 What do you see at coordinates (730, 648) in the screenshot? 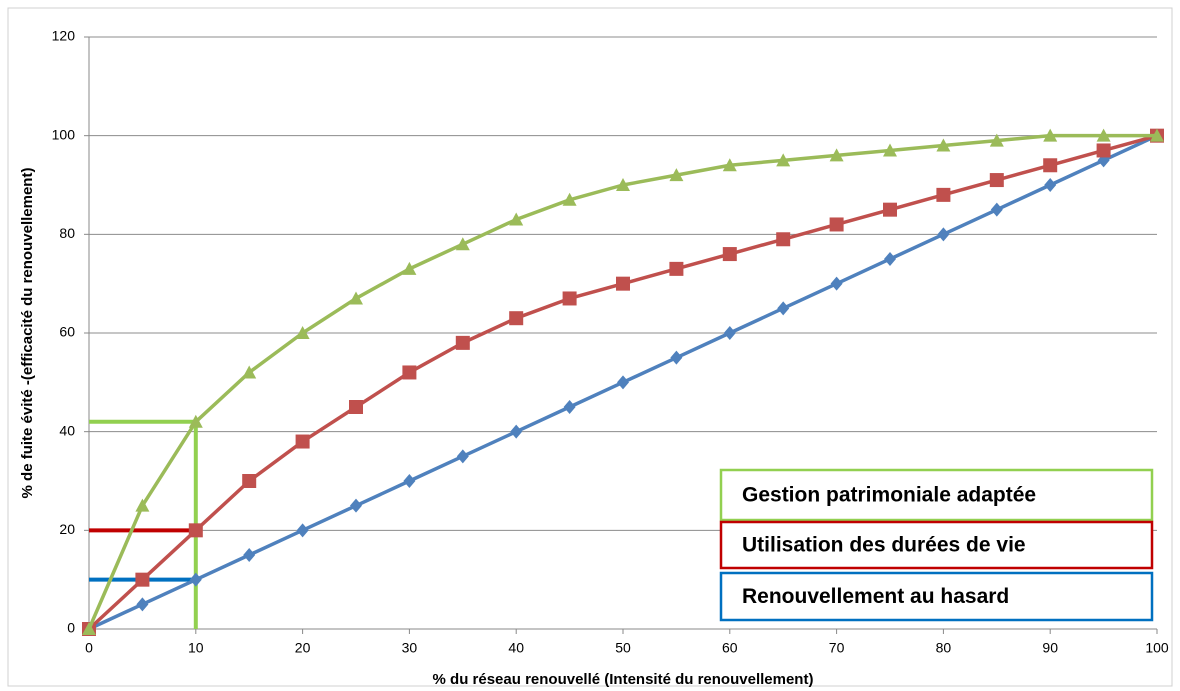
I see `x-tick-label: 60` at bounding box center [730, 648].